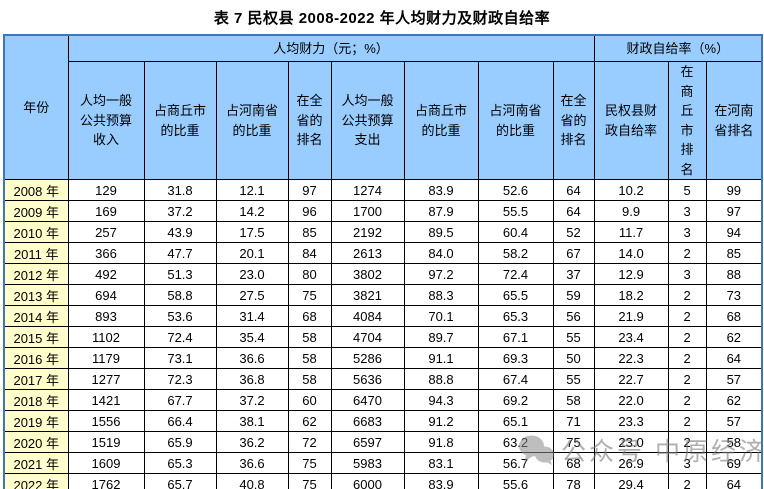 This screenshot has height=489, width=764. What do you see at coordinates (515, 481) in the screenshot?
I see `data-cell: 55.6` at bounding box center [515, 481].